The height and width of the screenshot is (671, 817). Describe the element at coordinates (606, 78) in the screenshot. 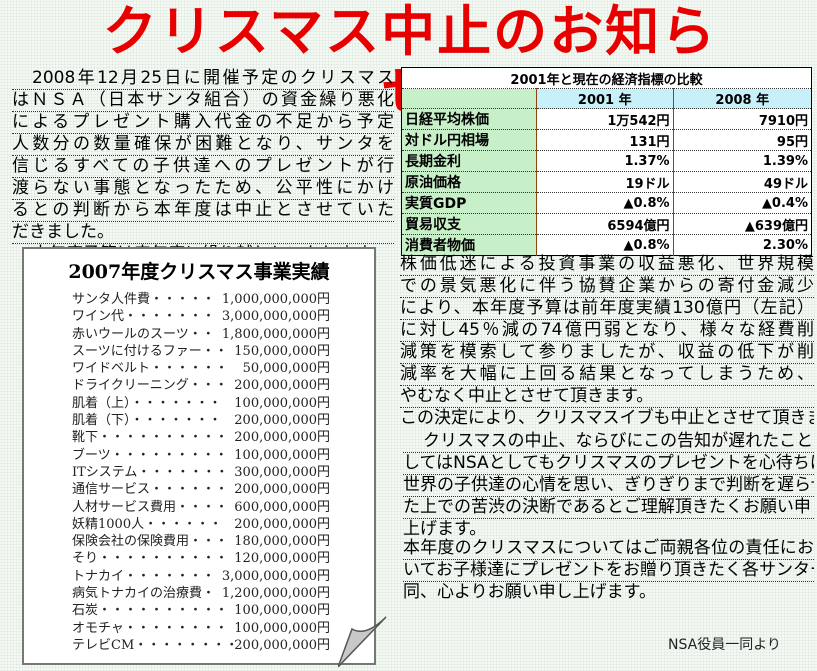

I see `table-caption: 2001年と現在の経済指標の比較` at that location.